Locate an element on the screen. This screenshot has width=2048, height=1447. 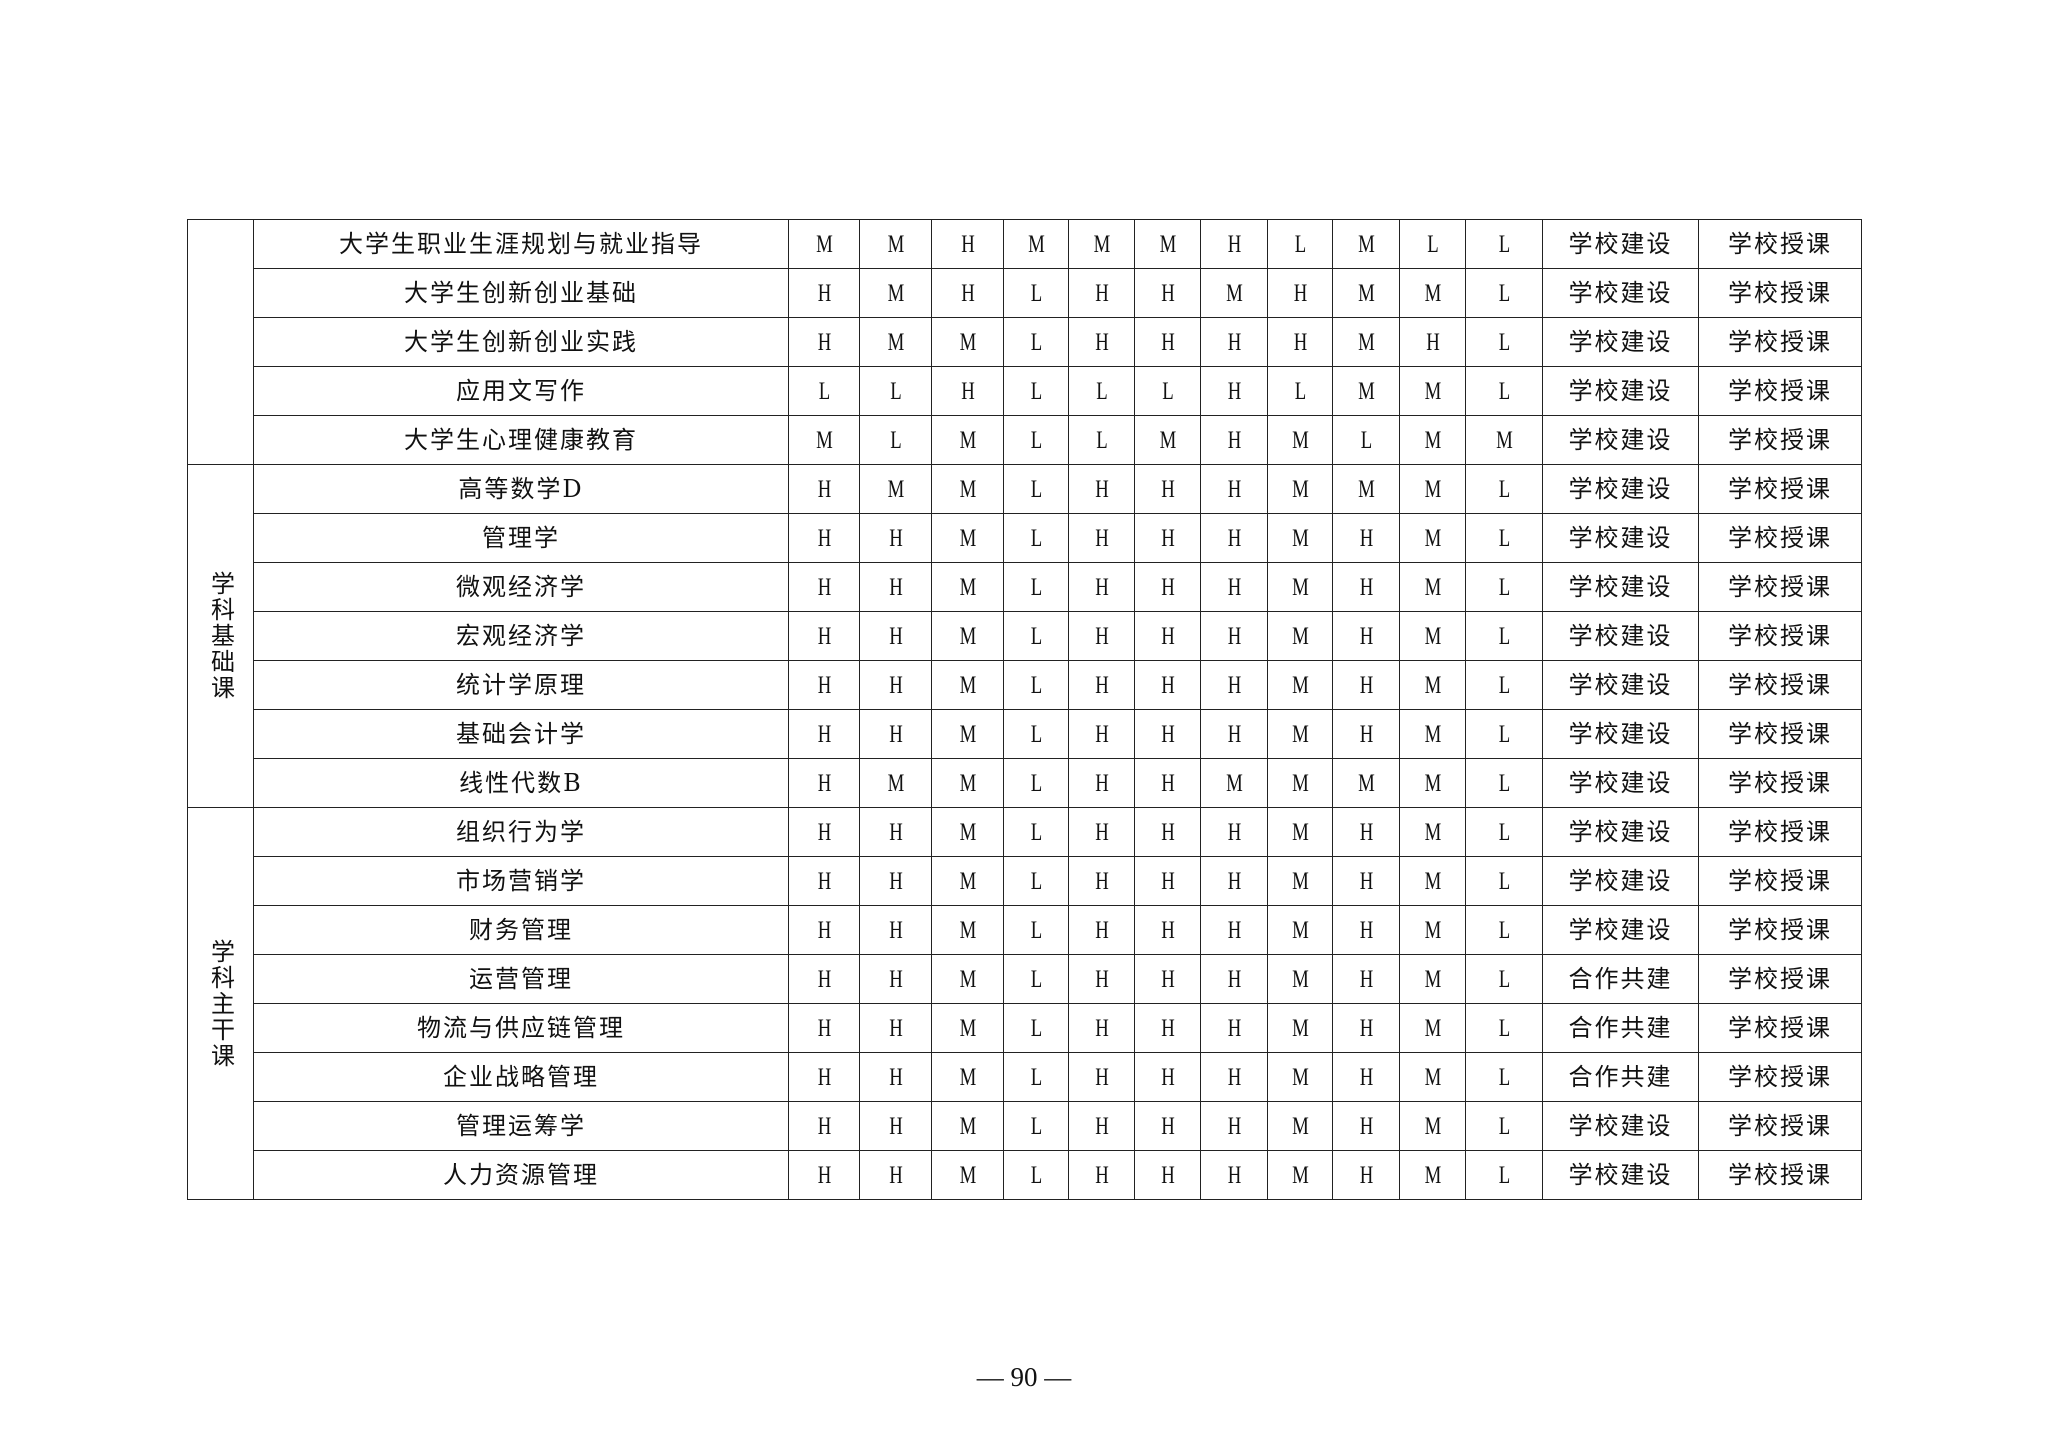
course-name: 管理运筹学 is located at coordinates (521, 1126).